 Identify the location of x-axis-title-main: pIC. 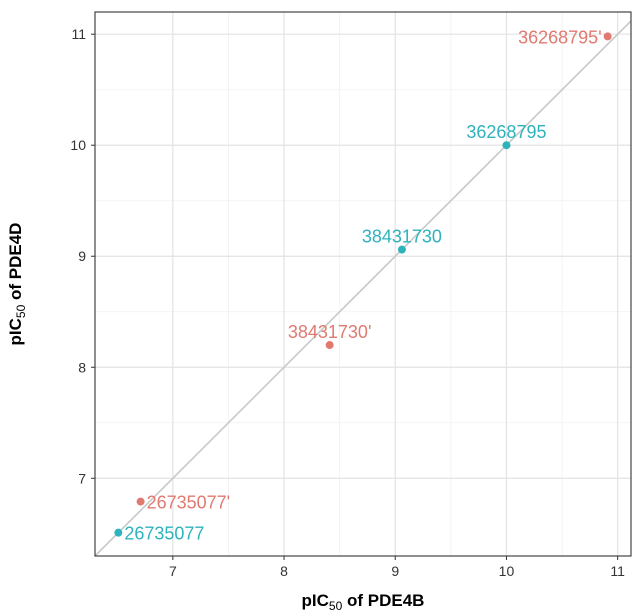
(315, 600).